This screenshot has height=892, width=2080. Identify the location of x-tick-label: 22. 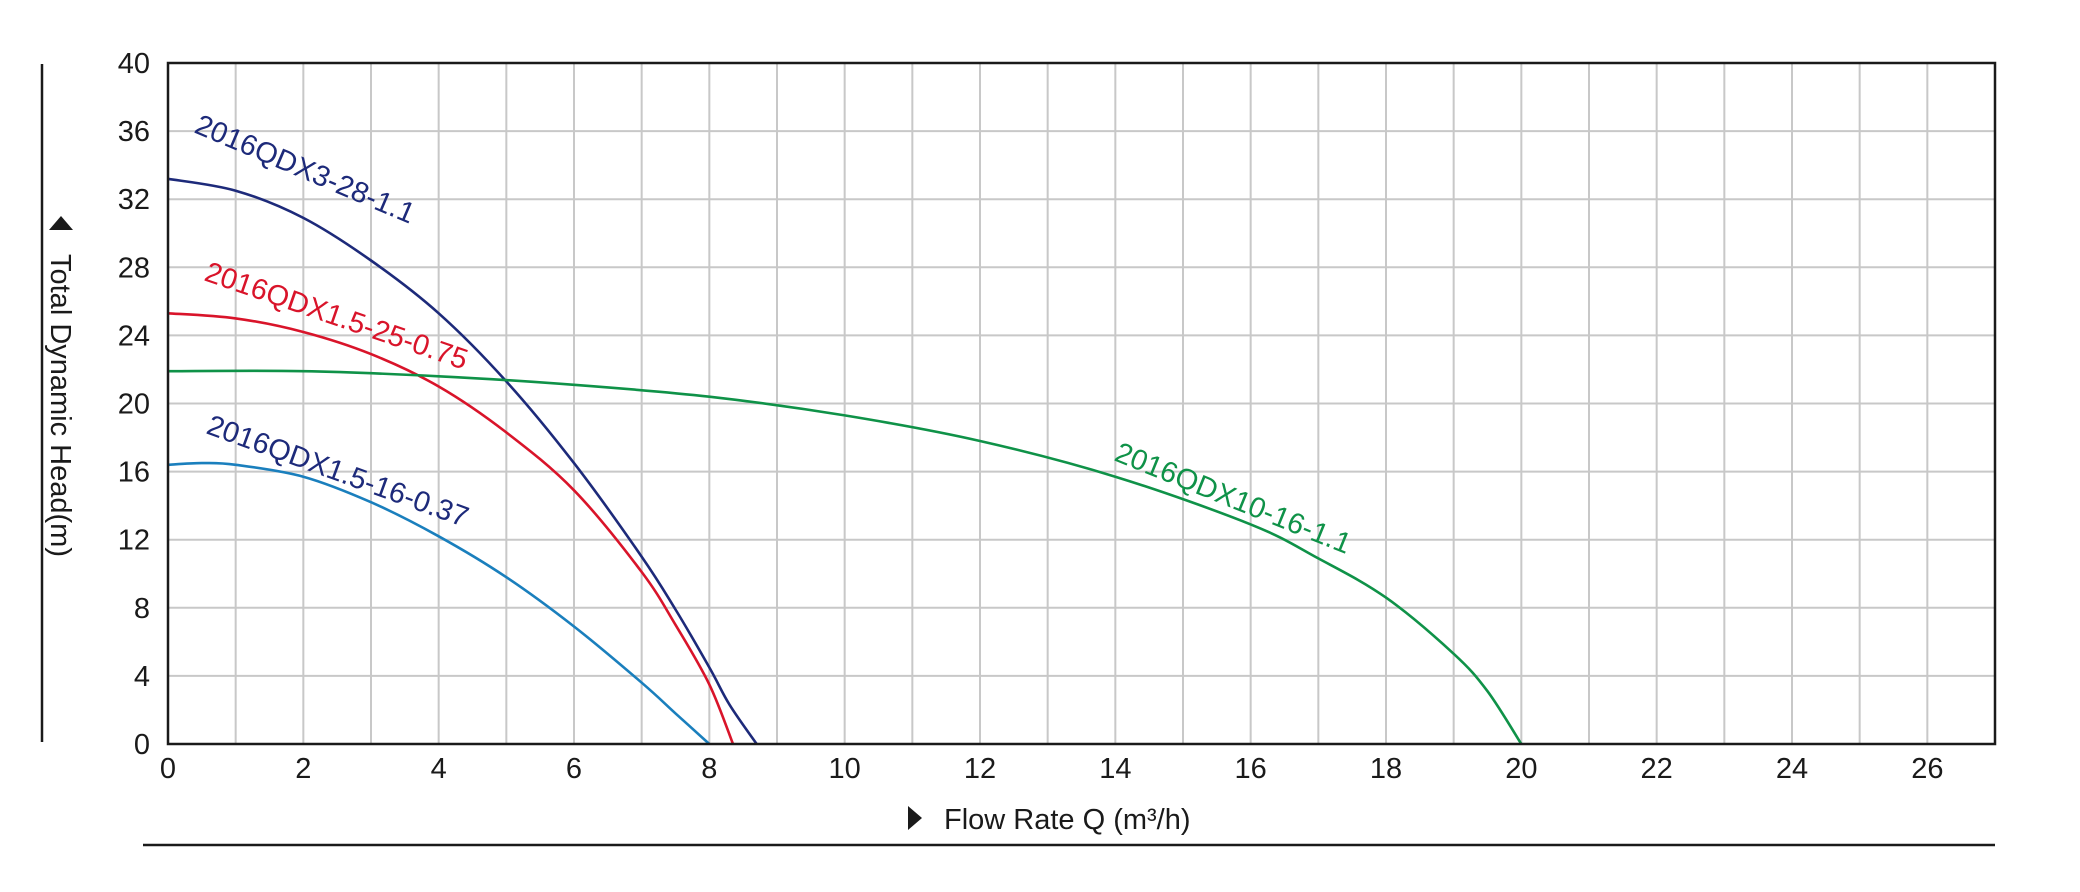
(1657, 769).